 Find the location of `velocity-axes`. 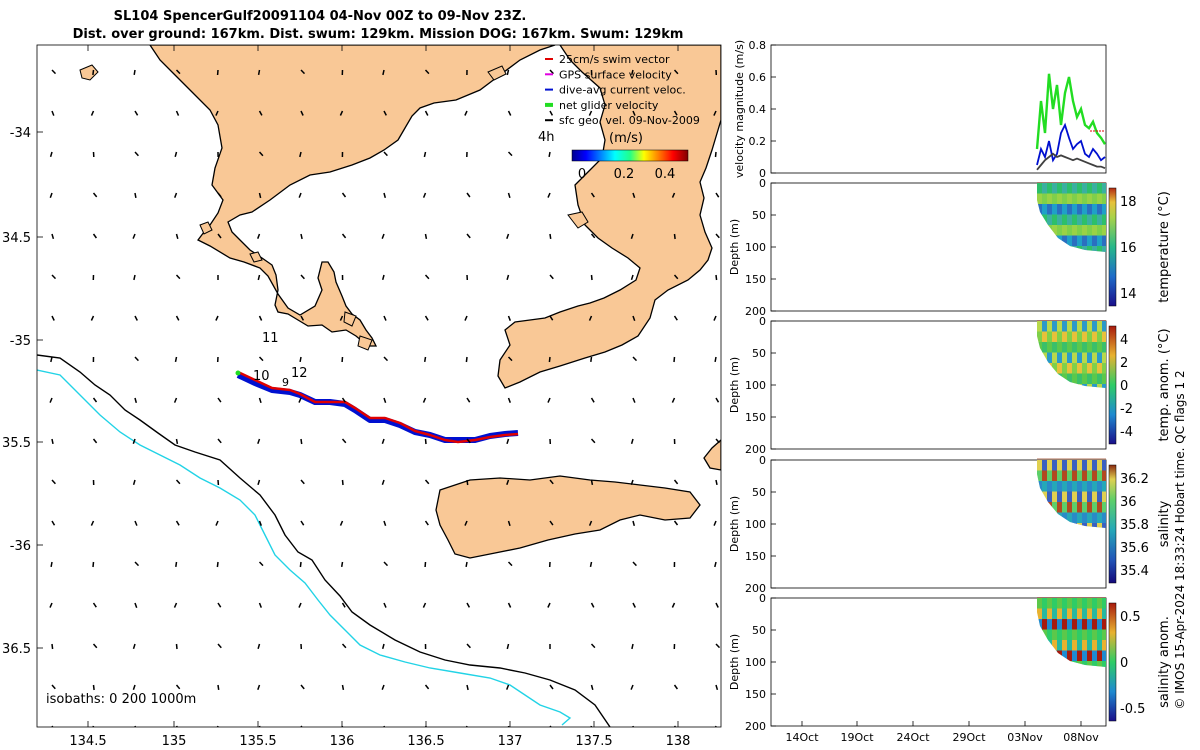

velocity-axes is located at coordinates (938, 109).